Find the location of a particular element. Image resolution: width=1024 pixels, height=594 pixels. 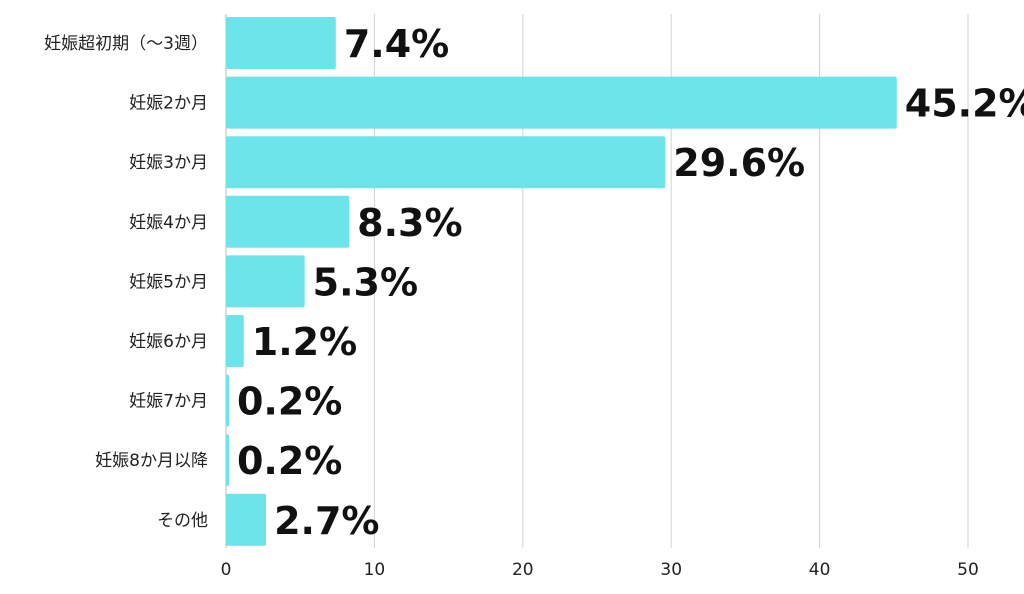

x-tick-label-20: 20 is located at coordinates (523, 570).